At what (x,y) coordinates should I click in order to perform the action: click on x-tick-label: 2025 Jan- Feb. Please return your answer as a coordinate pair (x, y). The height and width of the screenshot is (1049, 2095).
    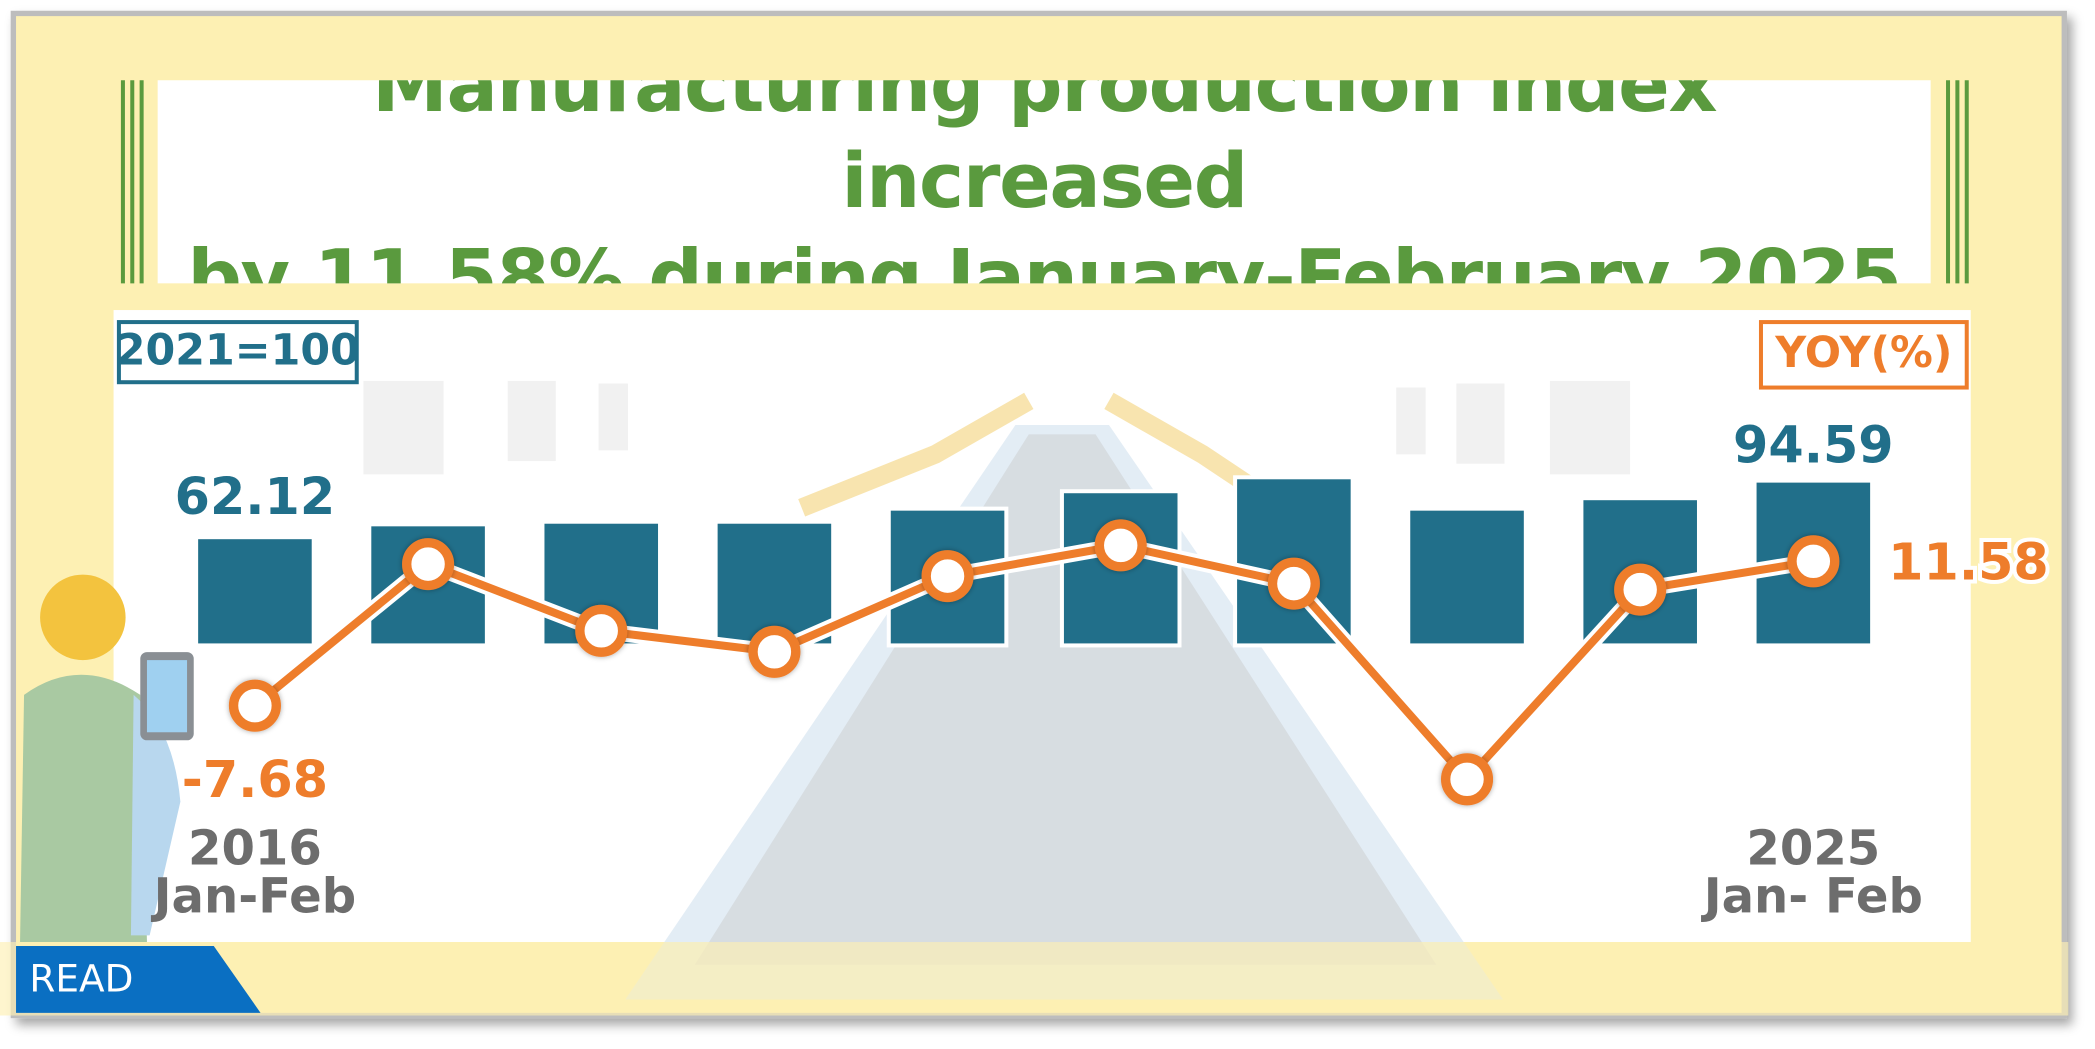
    Looking at the image, I should click on (1813, 875).